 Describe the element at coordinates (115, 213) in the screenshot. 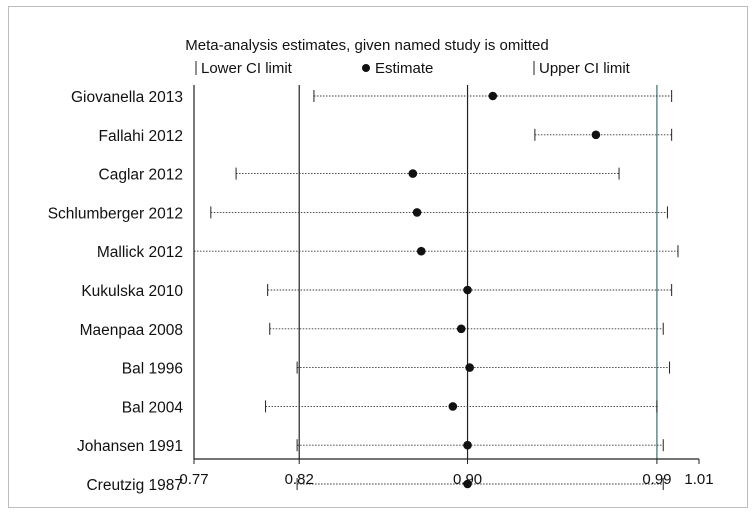

I see `study-label: Schlumberger 2012` at that location.